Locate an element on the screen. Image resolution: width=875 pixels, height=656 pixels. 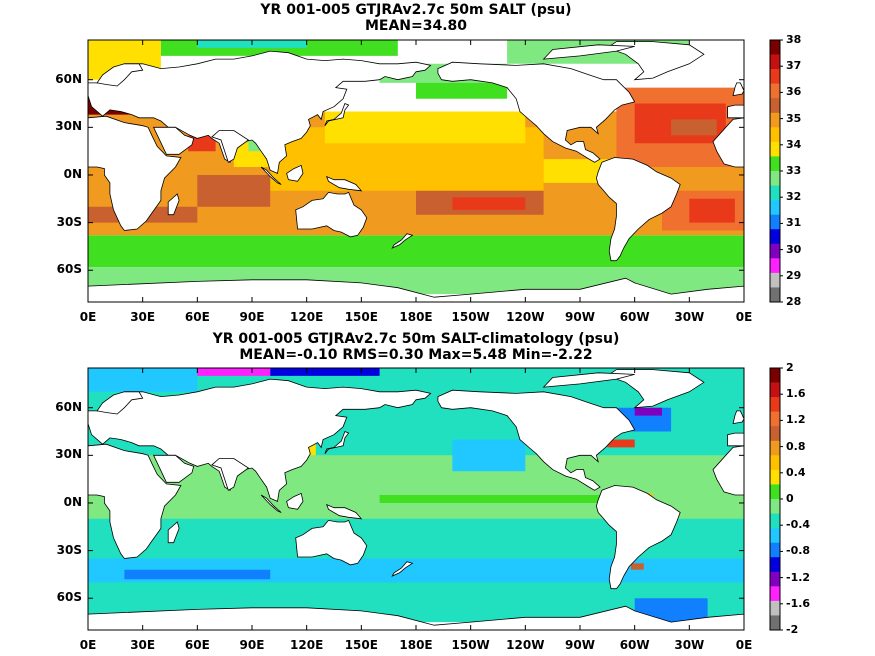
x-tick-label: 30E is located at coordinates (143, 645).